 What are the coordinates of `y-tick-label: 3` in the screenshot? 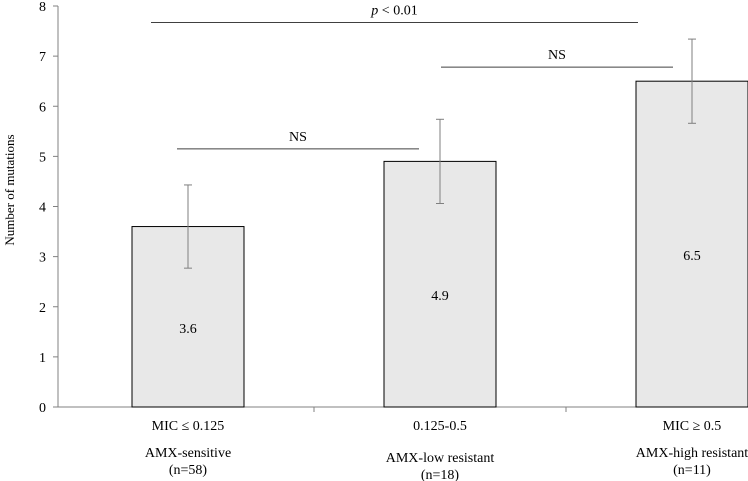 It's located at (42, 258).